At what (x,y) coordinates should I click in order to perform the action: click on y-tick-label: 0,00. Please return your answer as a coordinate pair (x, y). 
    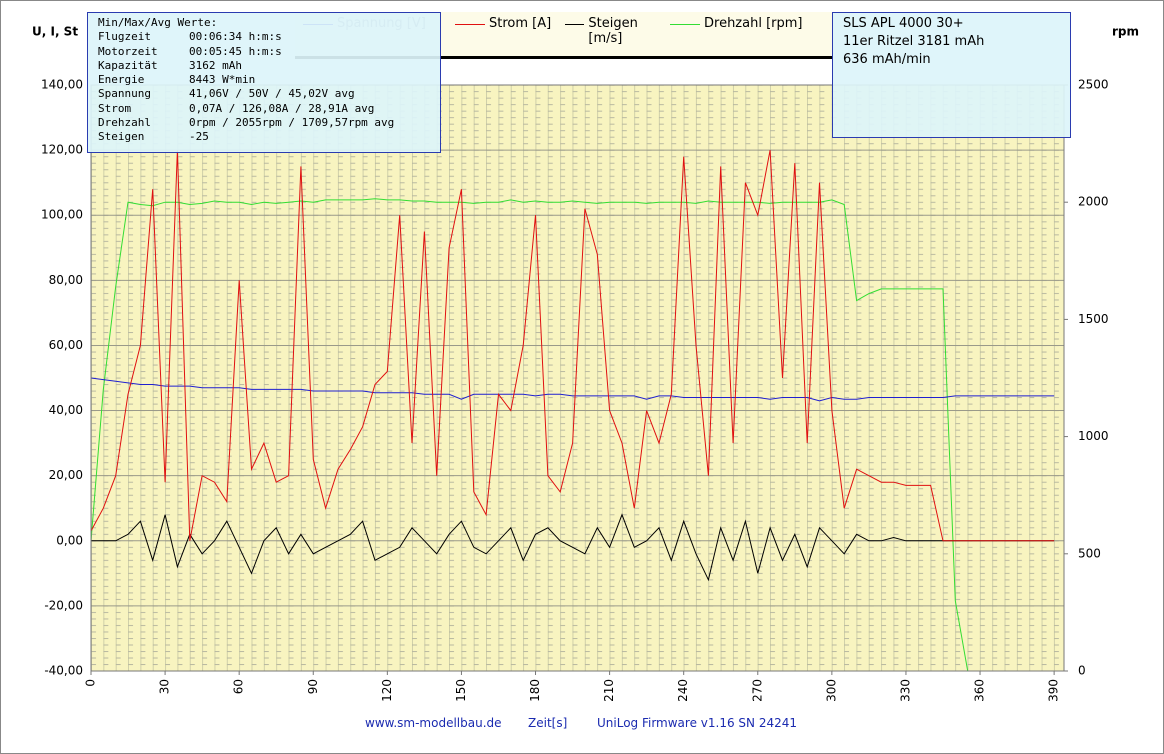
    Looking at the image, I should click on (69, 540).